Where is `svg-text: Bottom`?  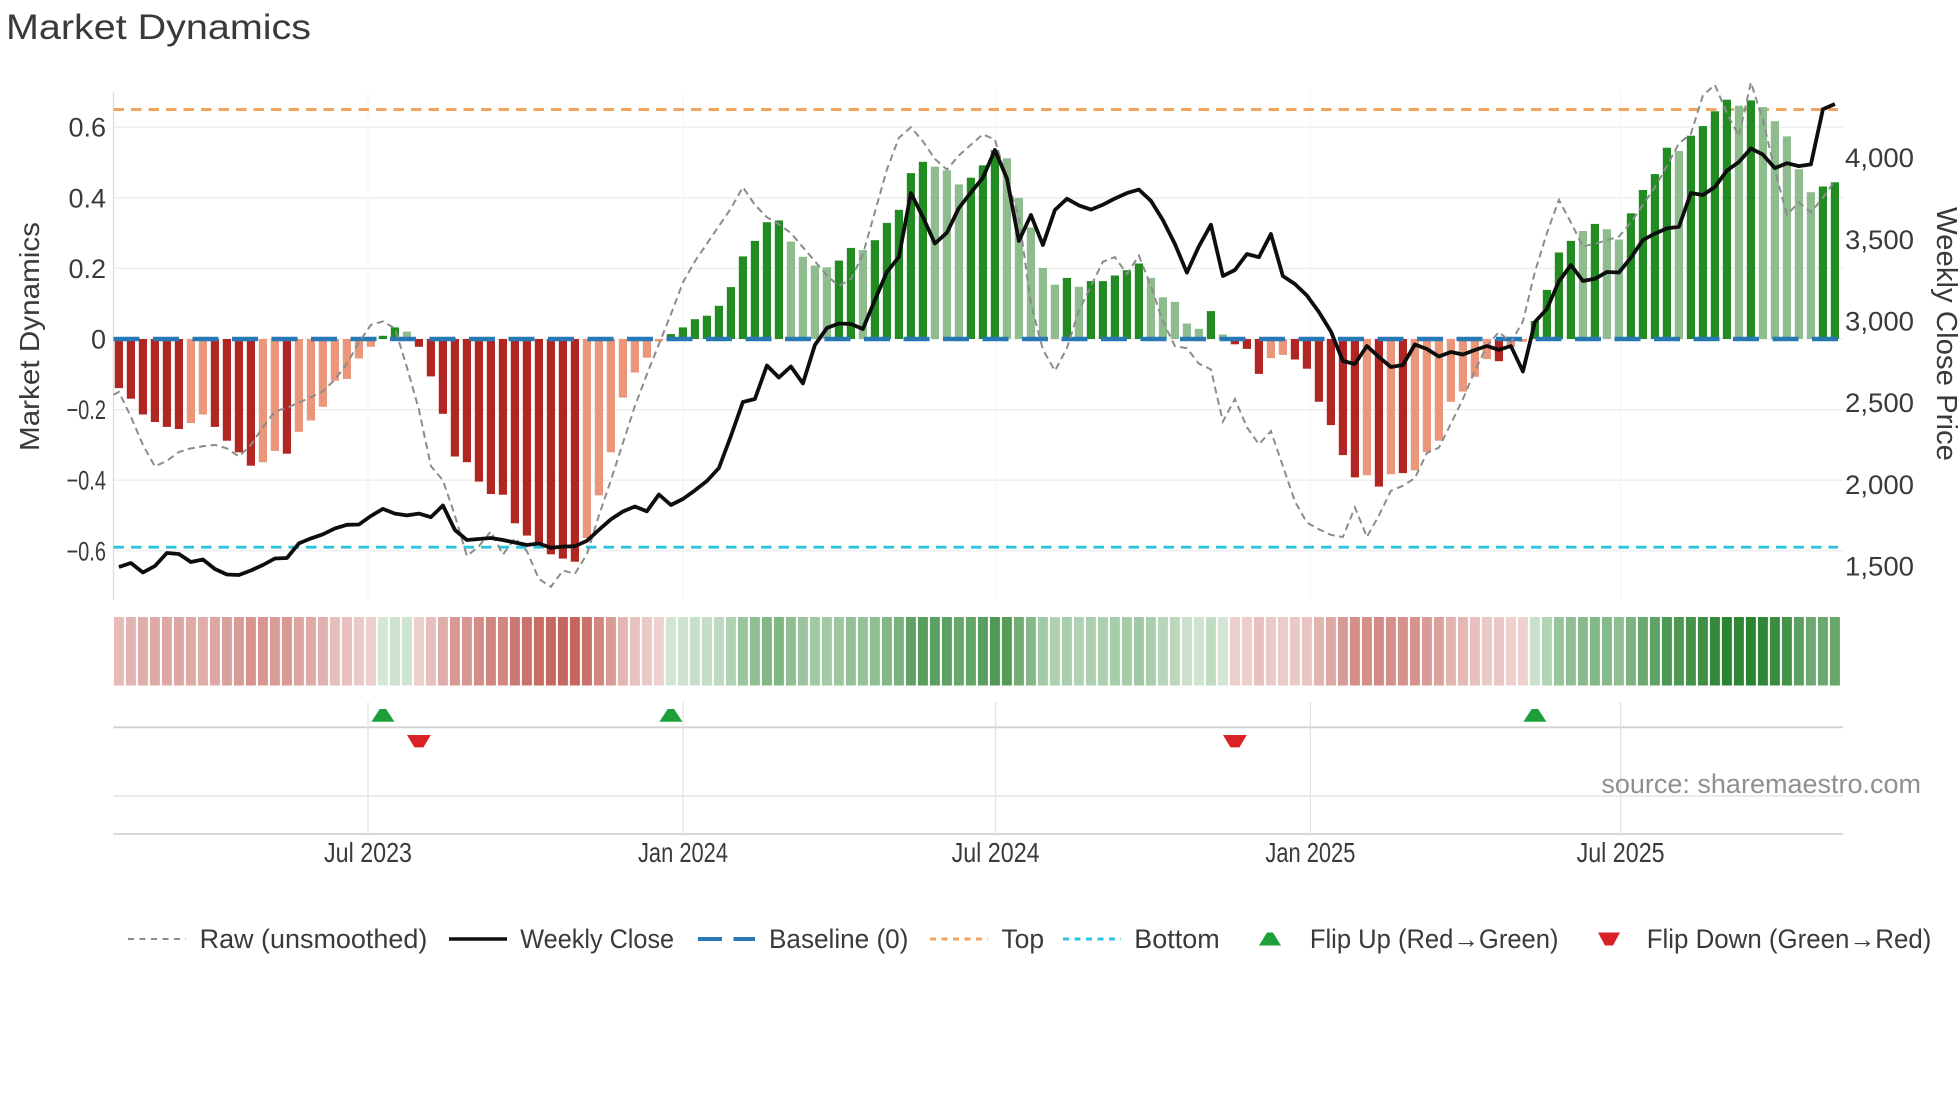
svg-text: Bottom is located at coordinates (1176, 939).